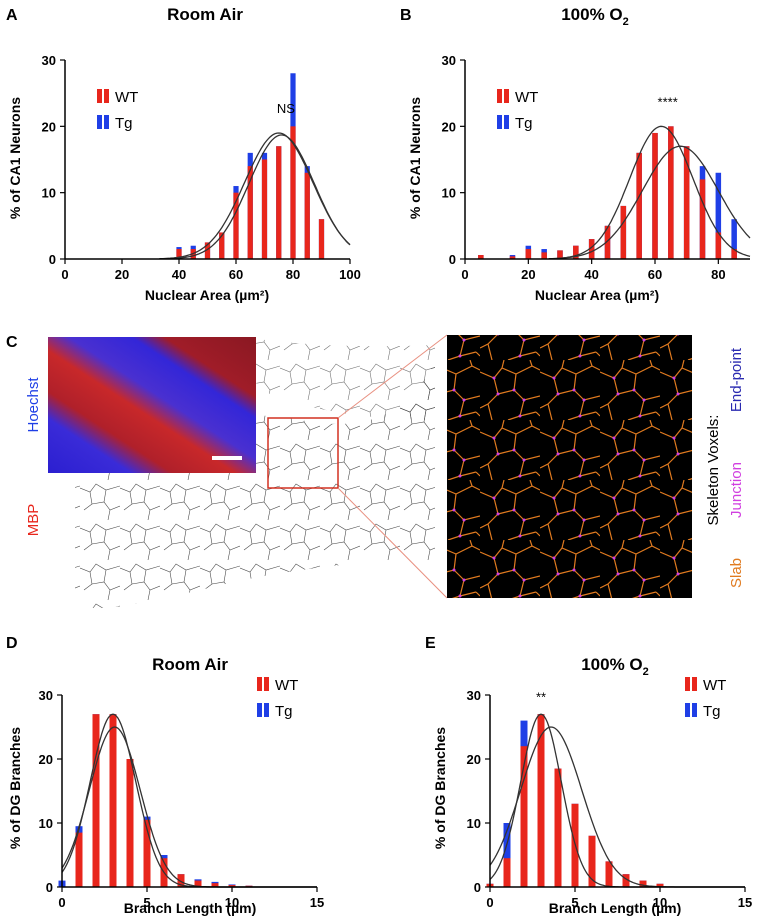  I want to click on mbp-label: MBP, so click(33, 520).